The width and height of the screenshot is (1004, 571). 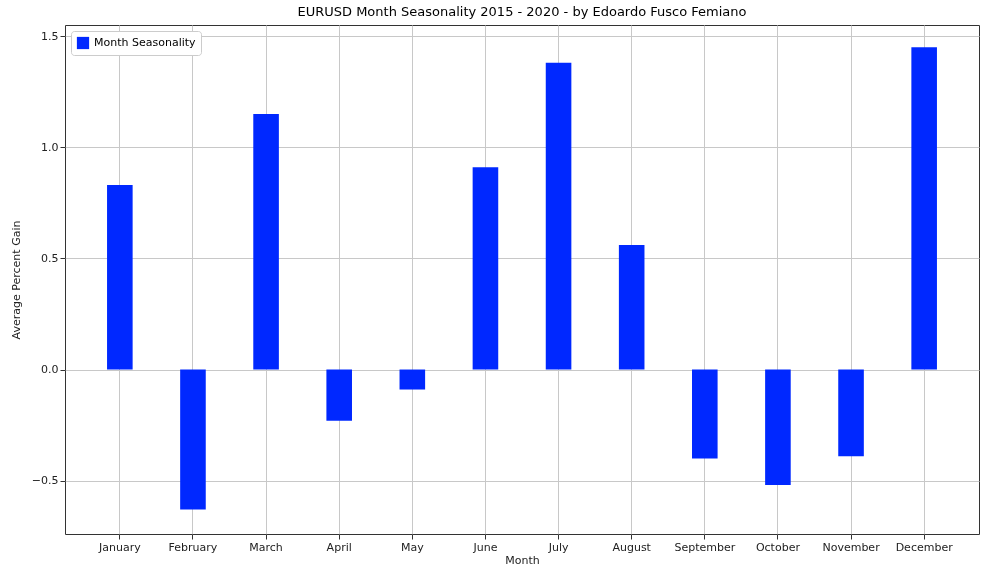 What do you see at coordinates (924, 547) in the screenshot?
I see `x-tick-label: December` at bounding box center [924, 547].